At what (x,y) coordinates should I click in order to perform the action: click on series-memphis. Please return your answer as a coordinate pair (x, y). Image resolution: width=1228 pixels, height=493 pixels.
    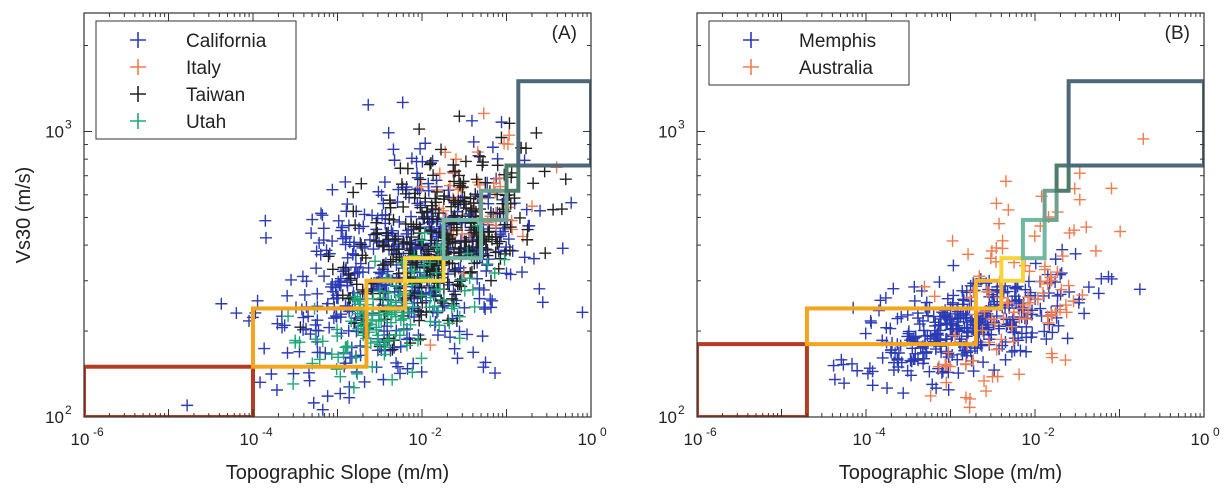
    Looking at the image, I should click on (986, 321).